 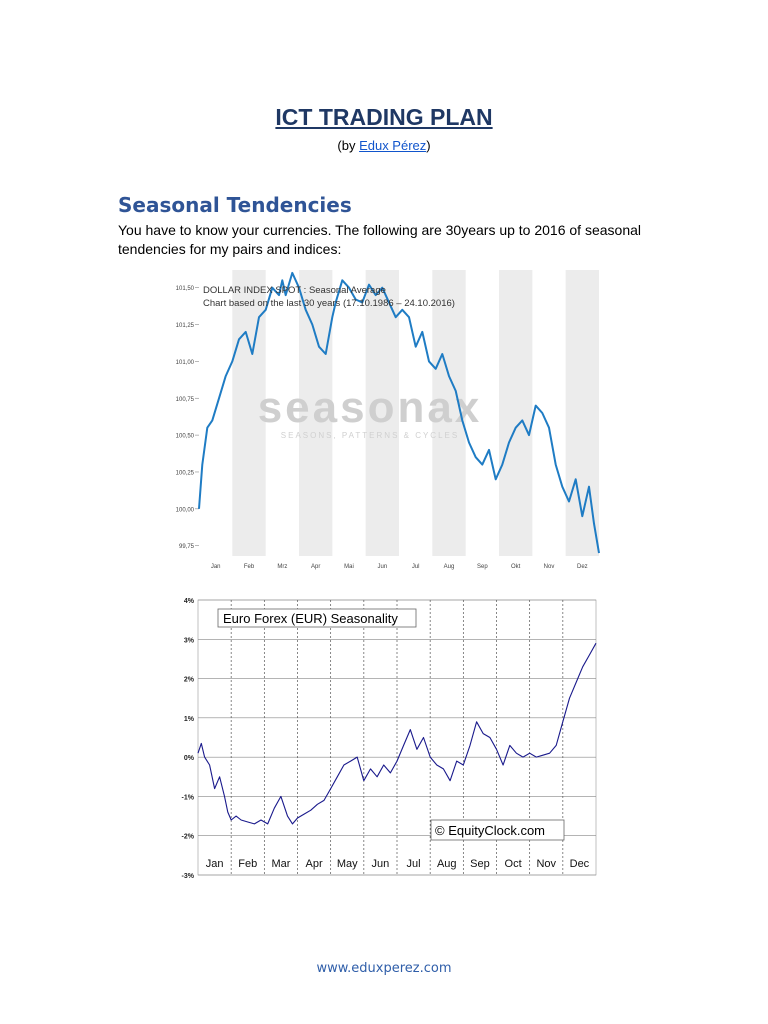 What do you see at coordinates (188, 876) in the screenshot?
I see `y-tick-label: -3%` at bounding box center [188, 876].